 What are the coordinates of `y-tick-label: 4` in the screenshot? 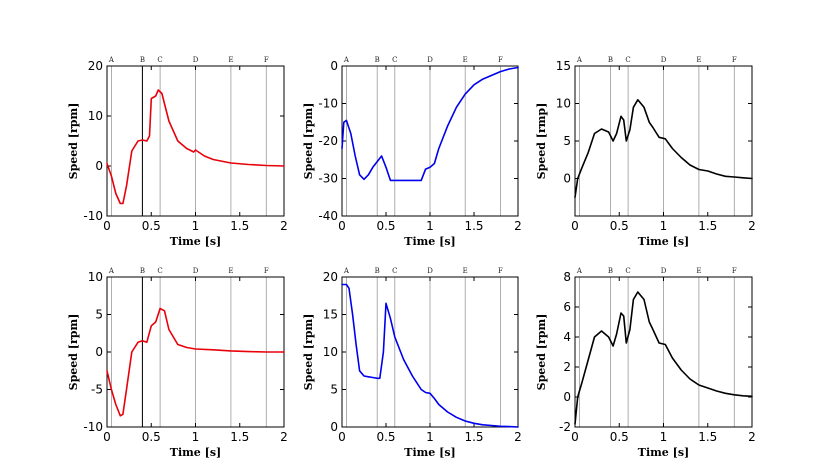 It's located at (567, 337).